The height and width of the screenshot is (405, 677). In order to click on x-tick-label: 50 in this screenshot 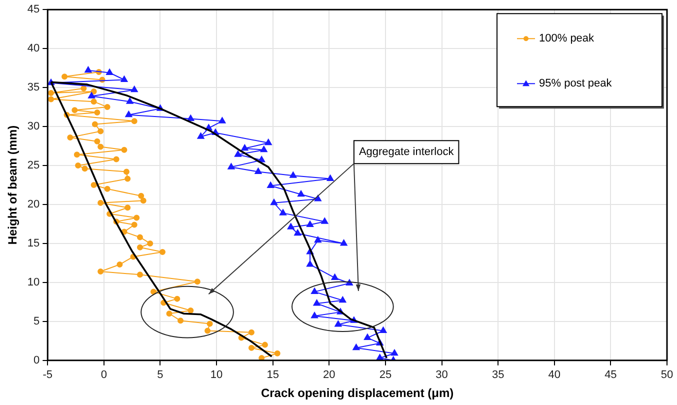, I will do `click(667, 375)`.